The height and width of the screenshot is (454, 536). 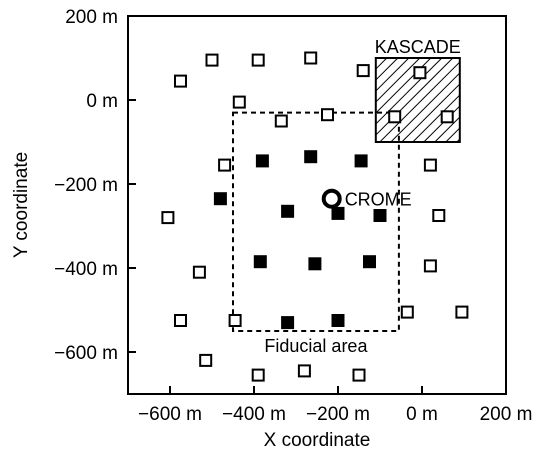 I want to click on kascade-label: KASCADE, so click(x=418, y=47).